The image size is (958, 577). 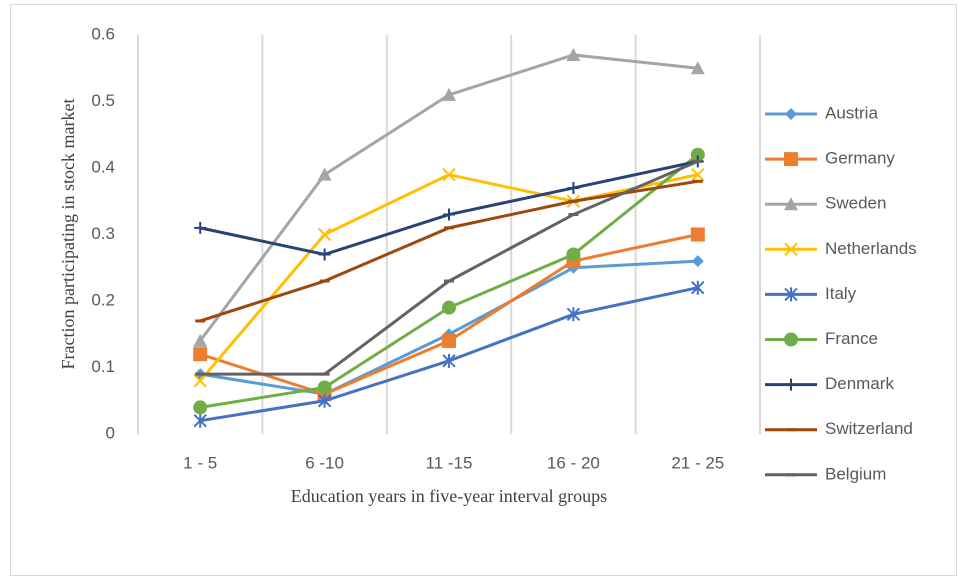 What do you see at coordinates (855, 473) in the screenshot?
I see `legend-label: Belgium` at bounding box center [855, 473].